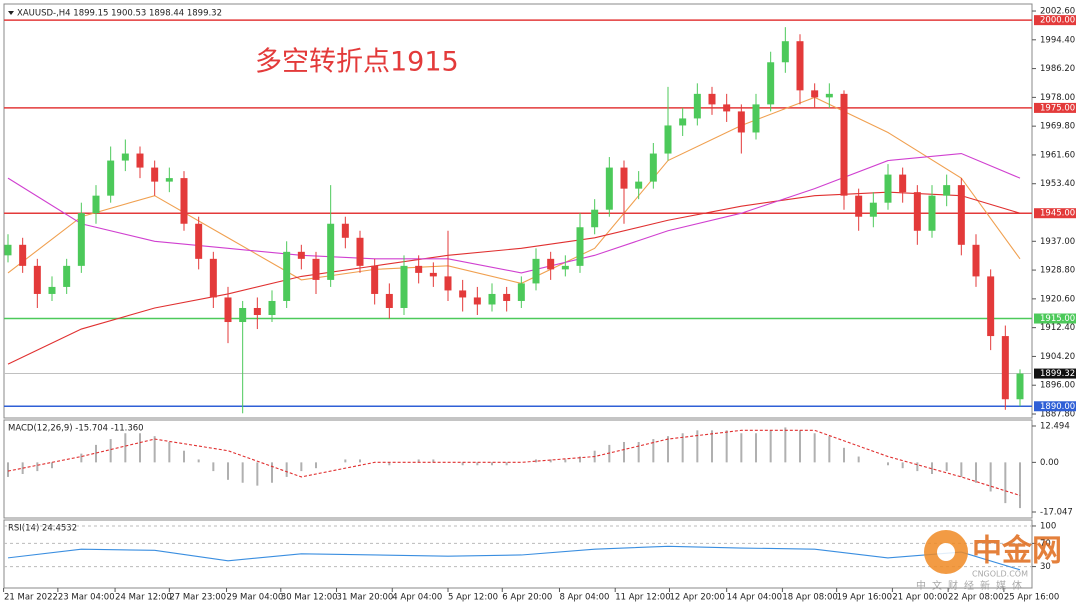  Describe the element at coordinates (1055, 426) in the screenshot. I see `y-tick-label: 12.494` at that location.